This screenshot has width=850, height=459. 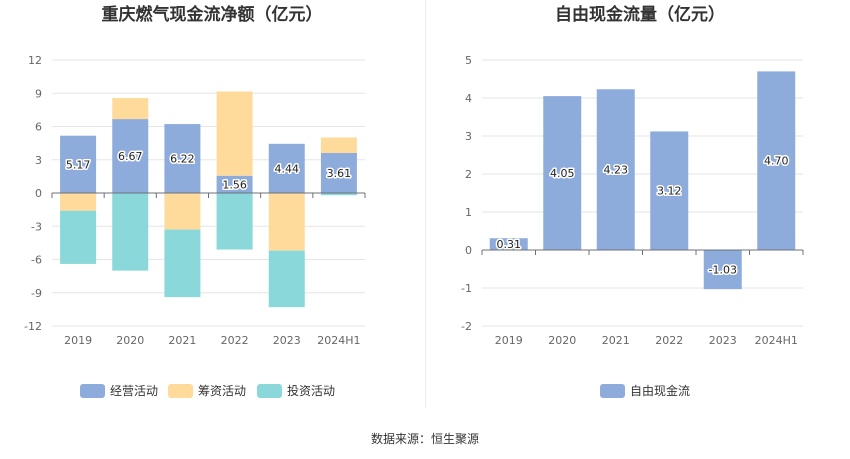 I want to click on bar-投资活动-2022, so click(x=234, y=221).